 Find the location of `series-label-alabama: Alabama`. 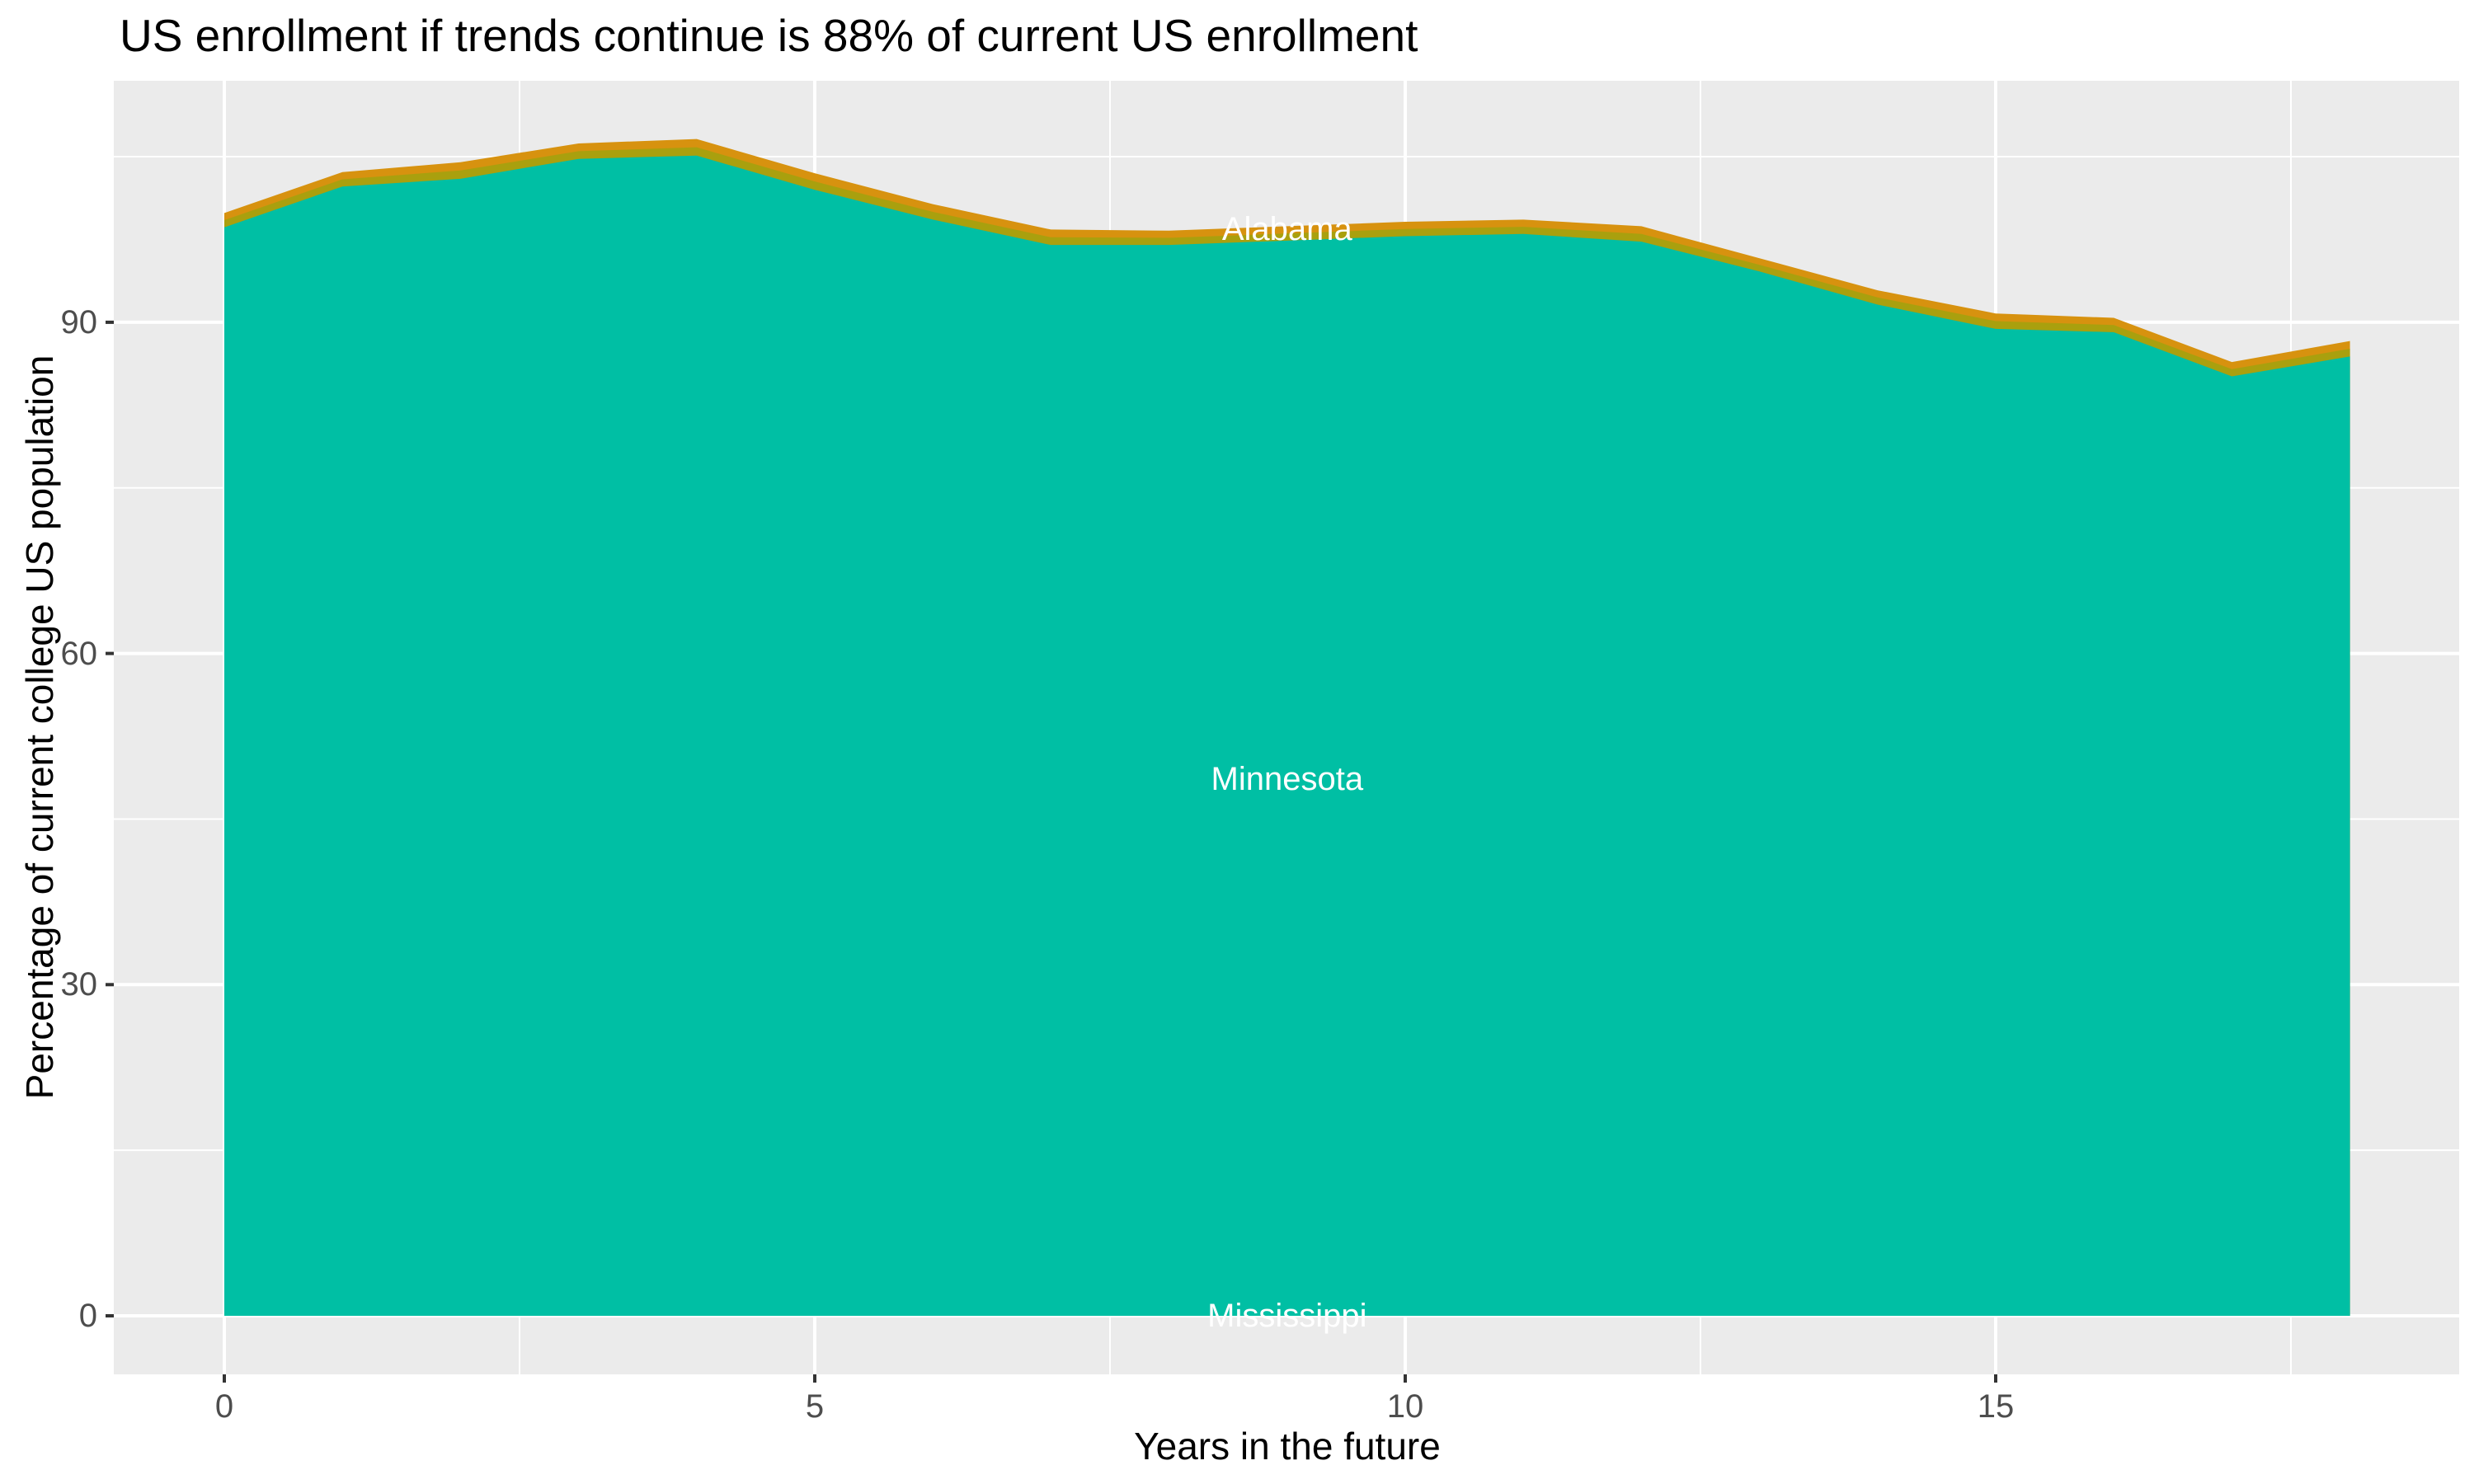

series-label-alabama: Alabama is located at coordinates (1286, 229).